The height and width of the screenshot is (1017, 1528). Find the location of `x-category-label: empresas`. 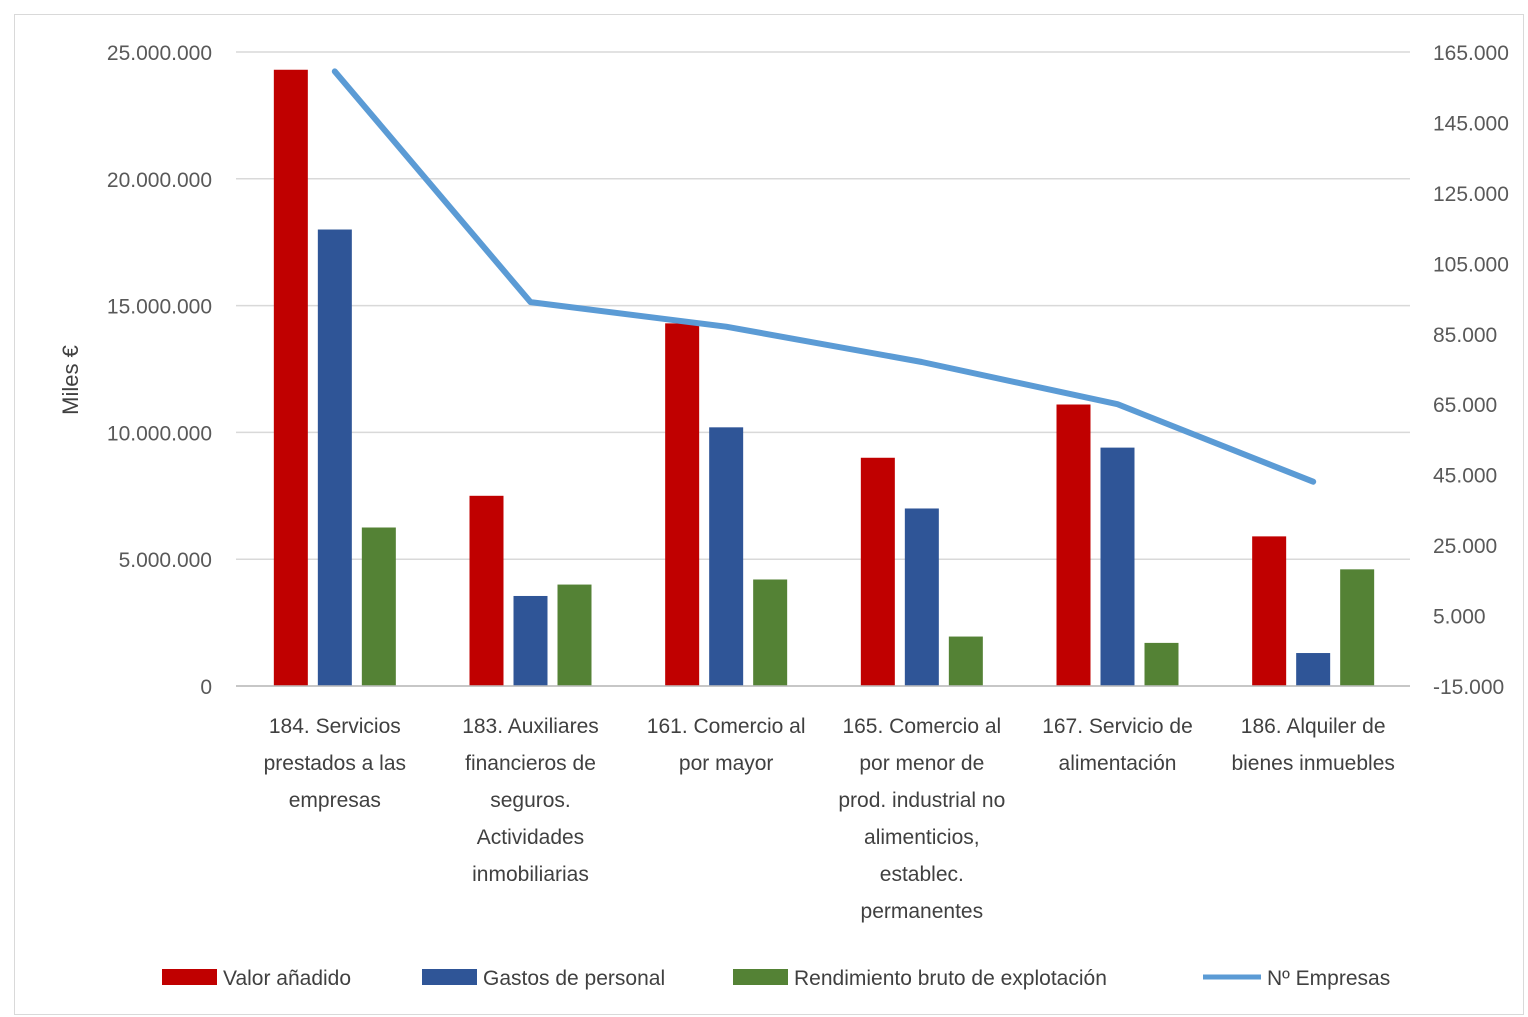

x-category-label: empresas is located at coordinates (335, 800).